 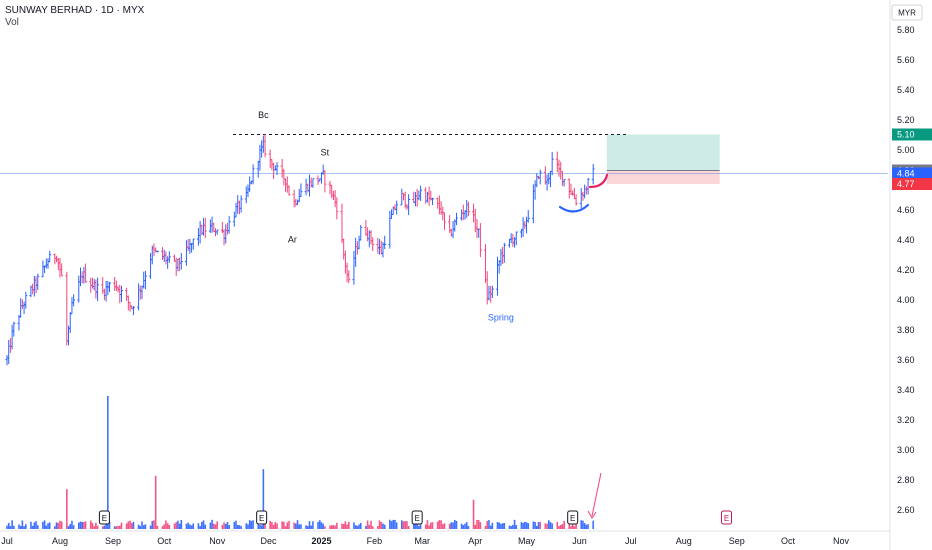 I want to click on earnings-marker-label: E, so click(x=104, y=518).